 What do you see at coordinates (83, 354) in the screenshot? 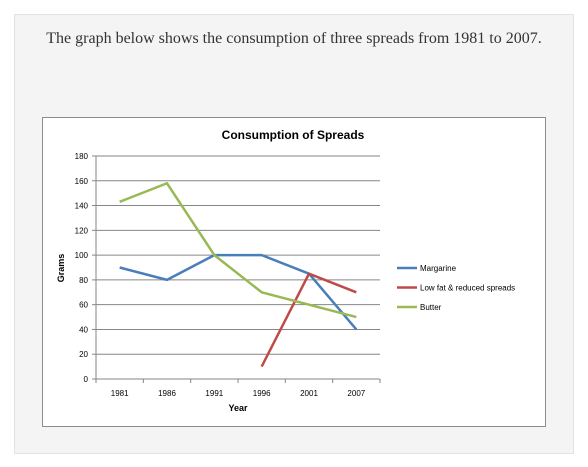
I see `y-tick-label: 20` at bounding box center [83, 354].